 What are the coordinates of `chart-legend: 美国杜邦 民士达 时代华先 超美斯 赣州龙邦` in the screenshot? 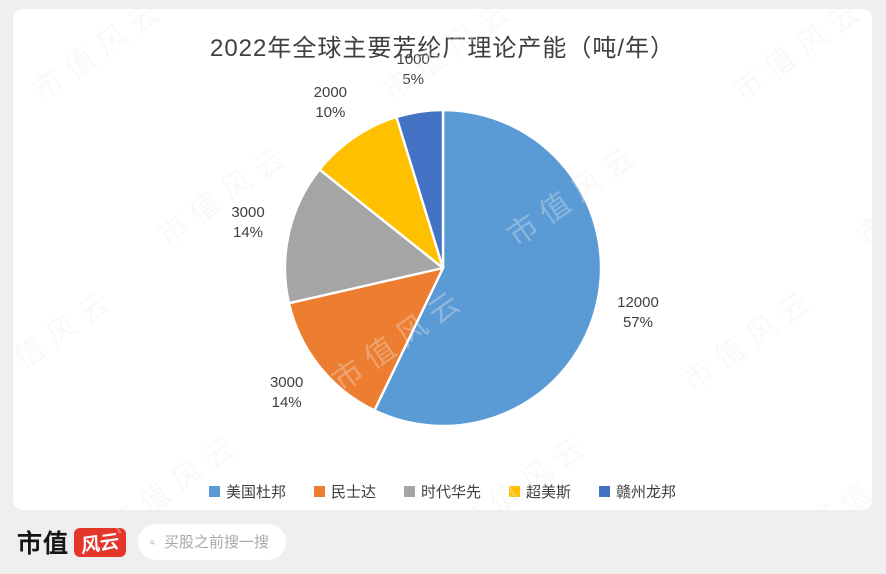 It's located at (442, 491).